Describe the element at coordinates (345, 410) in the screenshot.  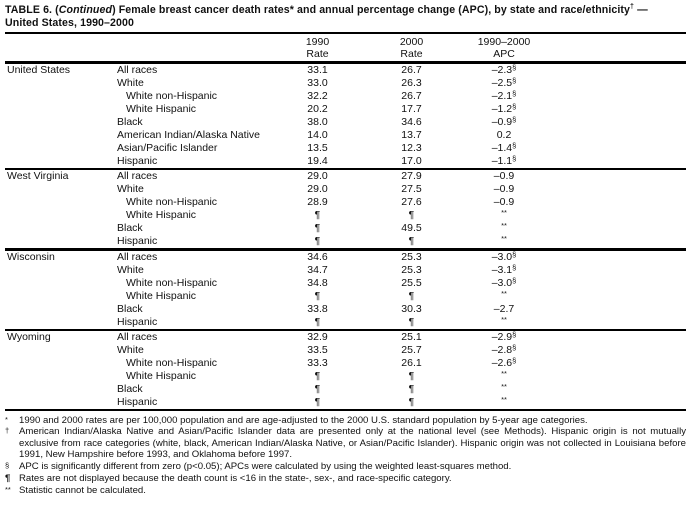
I see `footnote-rule` at that location.